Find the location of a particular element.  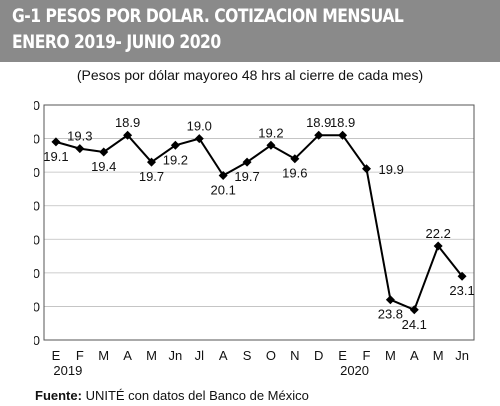

data-label: 19.4 is located at coordinates (103, 166).